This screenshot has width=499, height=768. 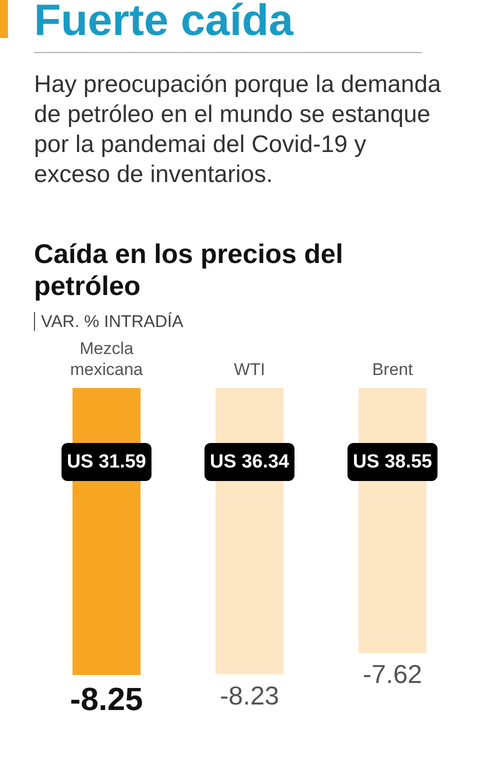 What do you see at coordinates (109, 321) in the screenshot?
I see `y-axis-title: VAR. % INTRADÍA` at bounding box center [109, 321].